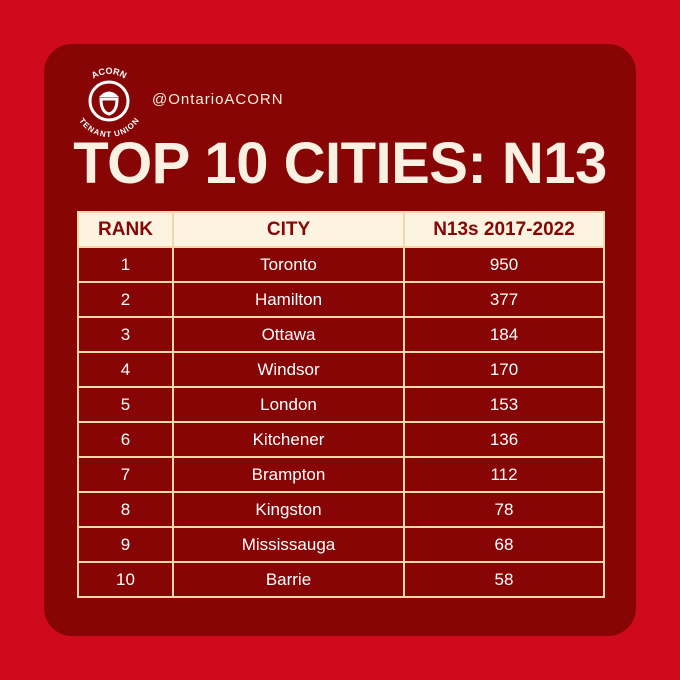 Image resolution: width=680 pixels, height=680 pixels. I want to click on acorn-body, so click(109, 106).